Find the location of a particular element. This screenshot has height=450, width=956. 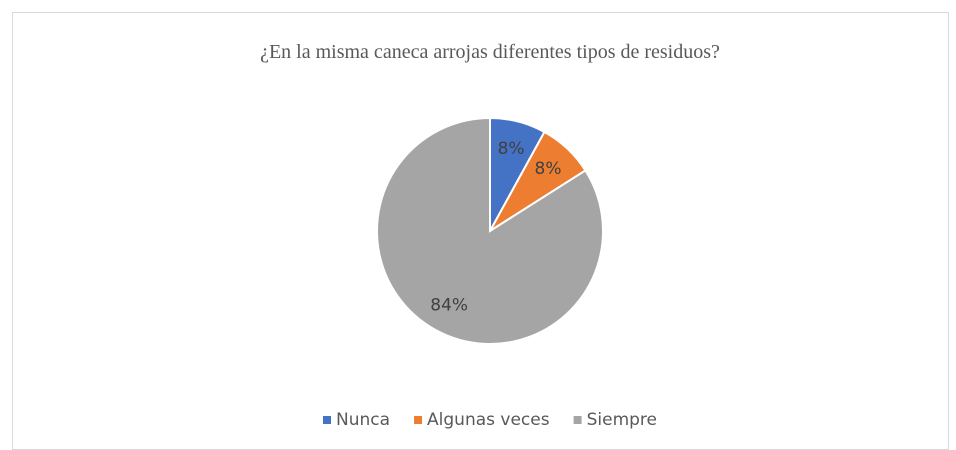

legend-label: Algunas veces is located at coordinates (488, 420).